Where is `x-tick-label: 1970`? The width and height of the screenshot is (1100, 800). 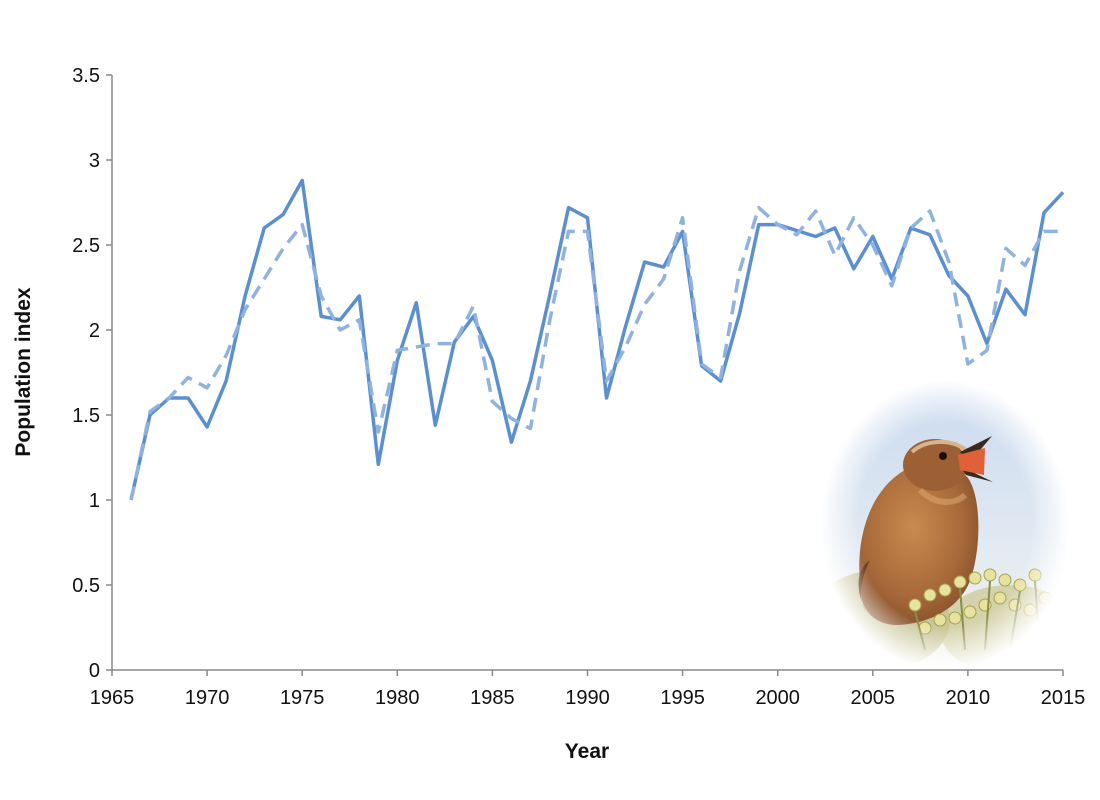 x-tick-label: 1970 is located at coordinates (207, 698).